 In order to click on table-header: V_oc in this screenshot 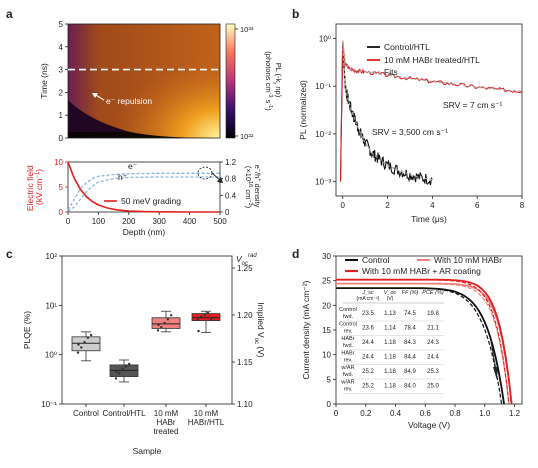, I will do `click(390, 293)`.